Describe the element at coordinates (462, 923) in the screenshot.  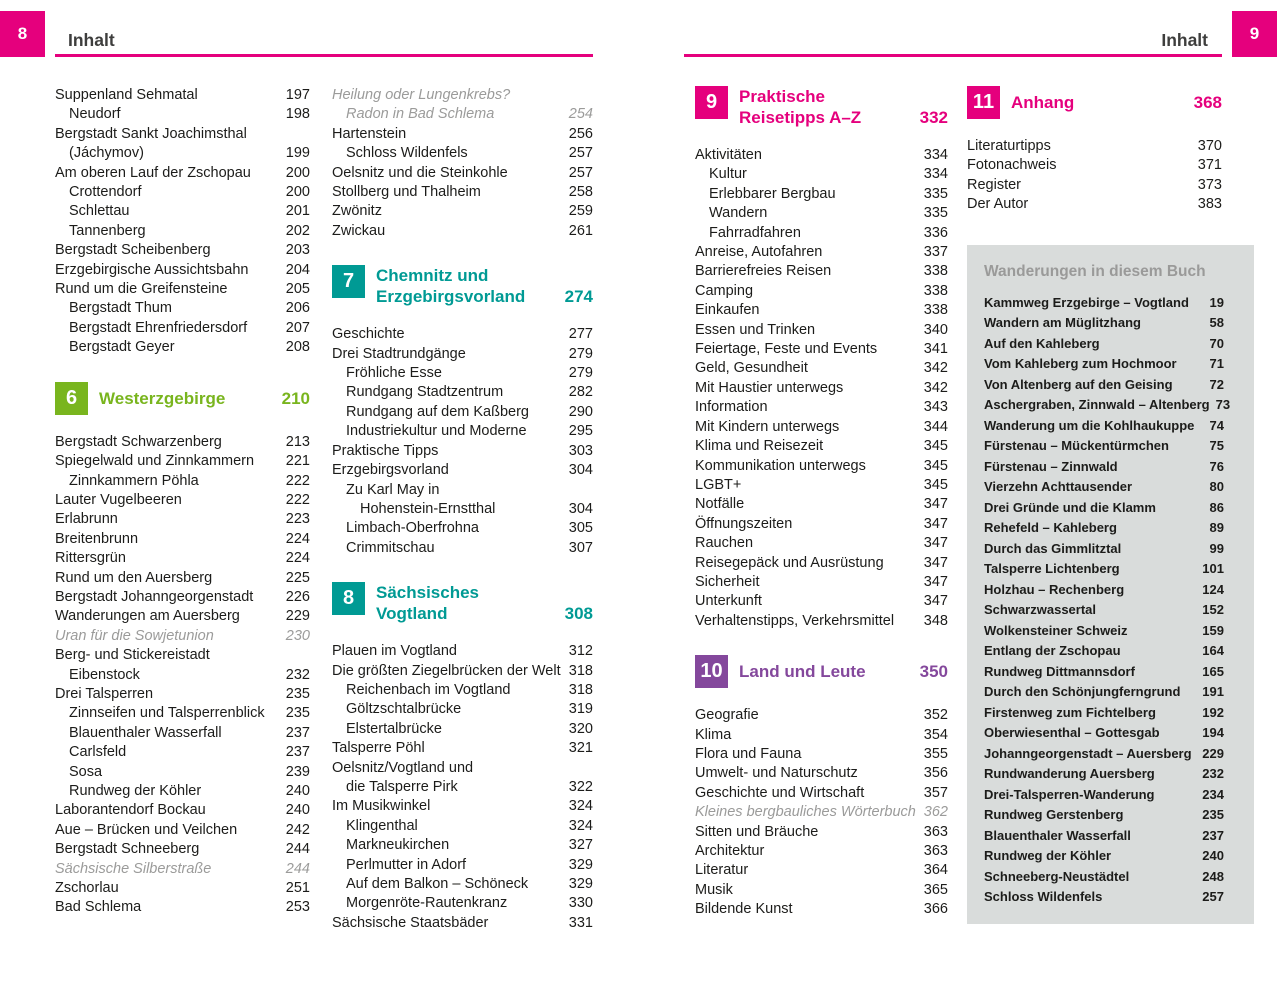
I see `toc-entry: Sächsische Staatsbäder 331` at that location.